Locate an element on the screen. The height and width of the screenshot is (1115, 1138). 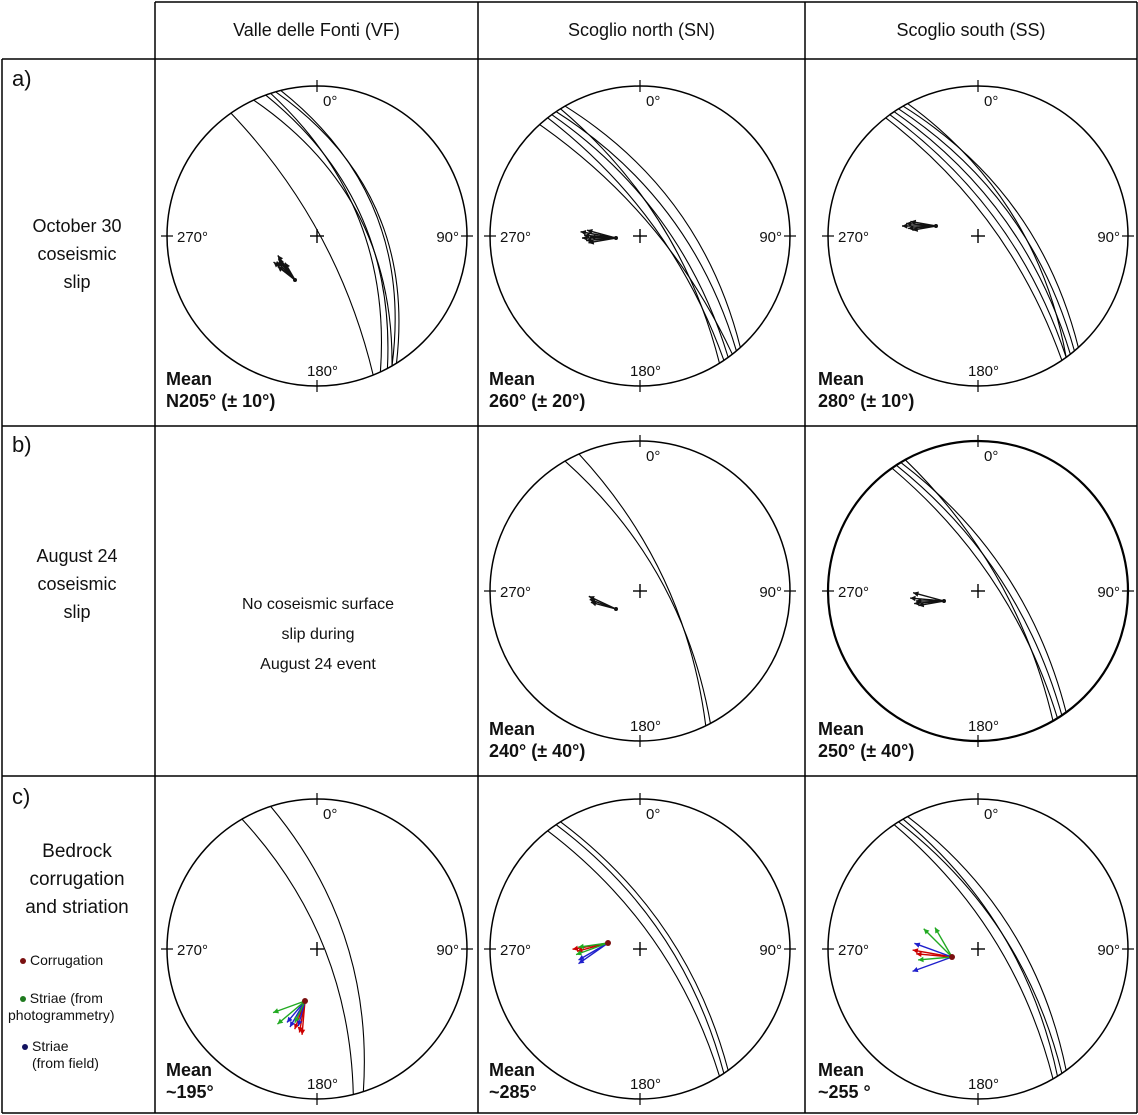
stereonet-c-vf: 0° 90° 180° 270° is located at coordinates (317, 949).